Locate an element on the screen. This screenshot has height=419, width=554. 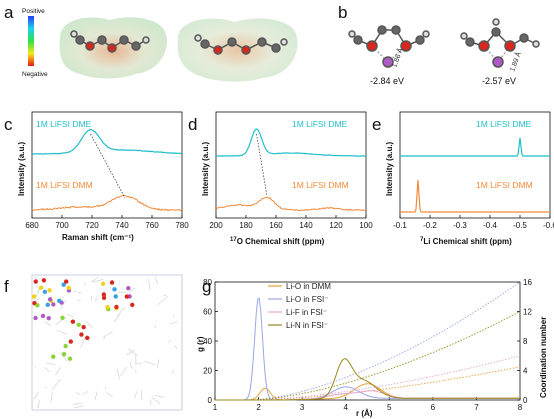
ylabel-e: Intensity (a.u.) is located at coordinates (389, 168).